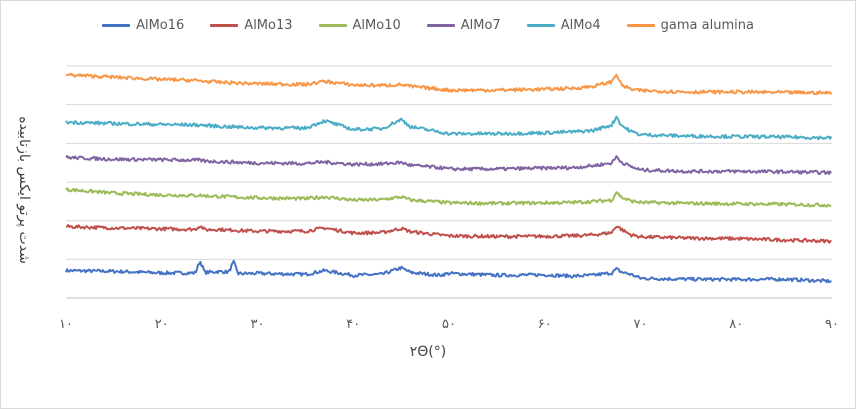  What do you see at coordinates (448, 234) in the screenshot?
I see `series-line-almo13` at bounding box center [448, 234].